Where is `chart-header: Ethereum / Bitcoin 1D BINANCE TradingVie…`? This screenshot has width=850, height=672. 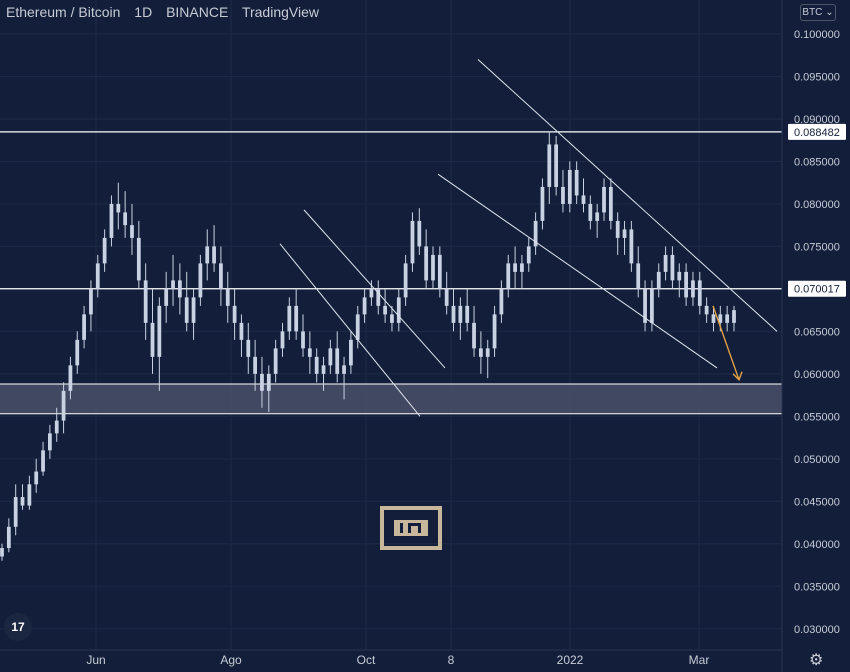
chart-header: Ethereum / Bitcoin 1D BINANCE TradingVie… is located at coordinates (167, 12).